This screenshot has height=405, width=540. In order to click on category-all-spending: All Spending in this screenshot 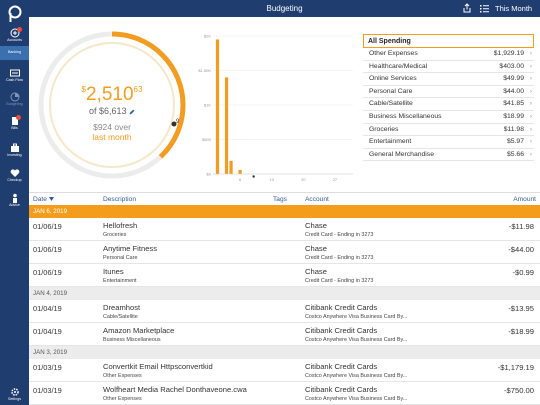, I will do `click(448, 41)`.